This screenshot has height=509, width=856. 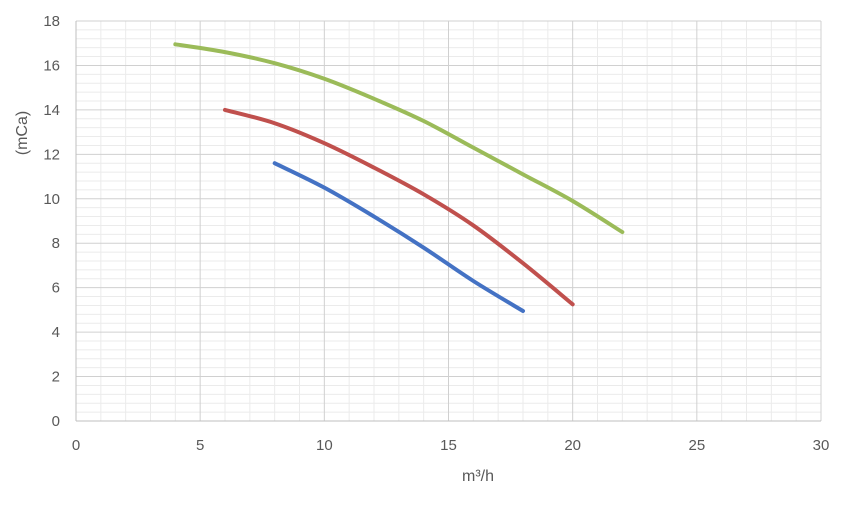 What do you see at coordinates (448, 445) in the screenshot?
I see `x-tick-label: 15` at bounding box center [448, 445].